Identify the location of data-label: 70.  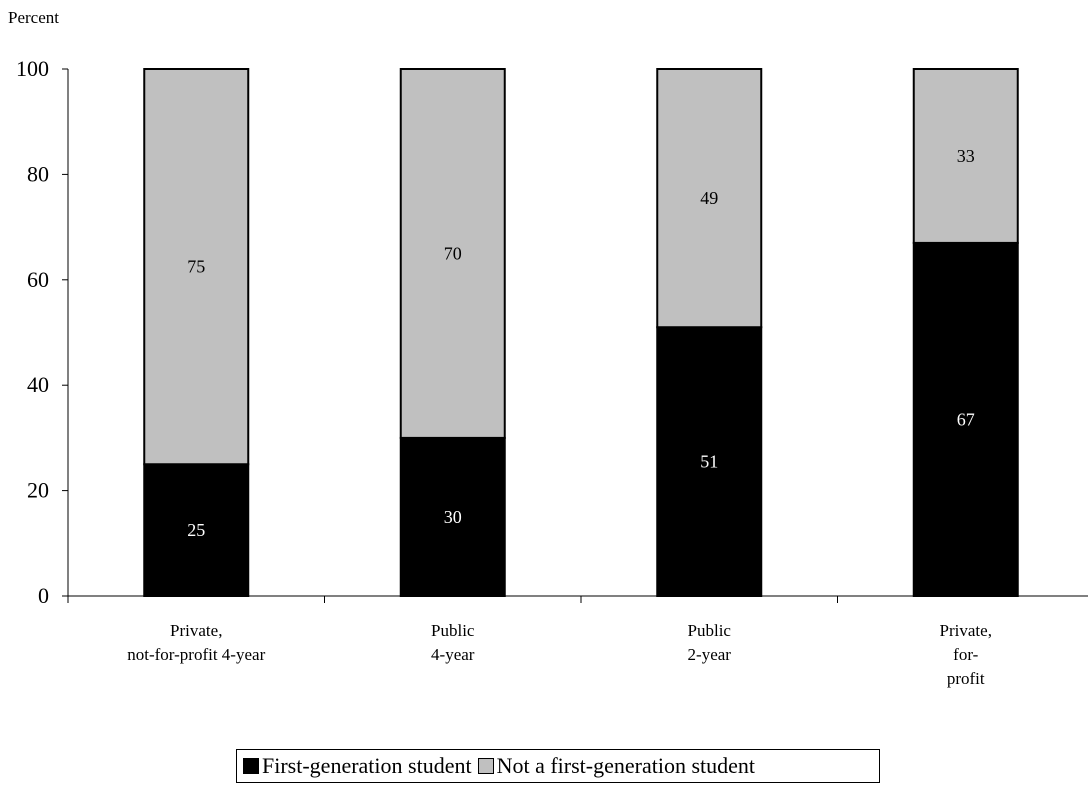
(453, 253).